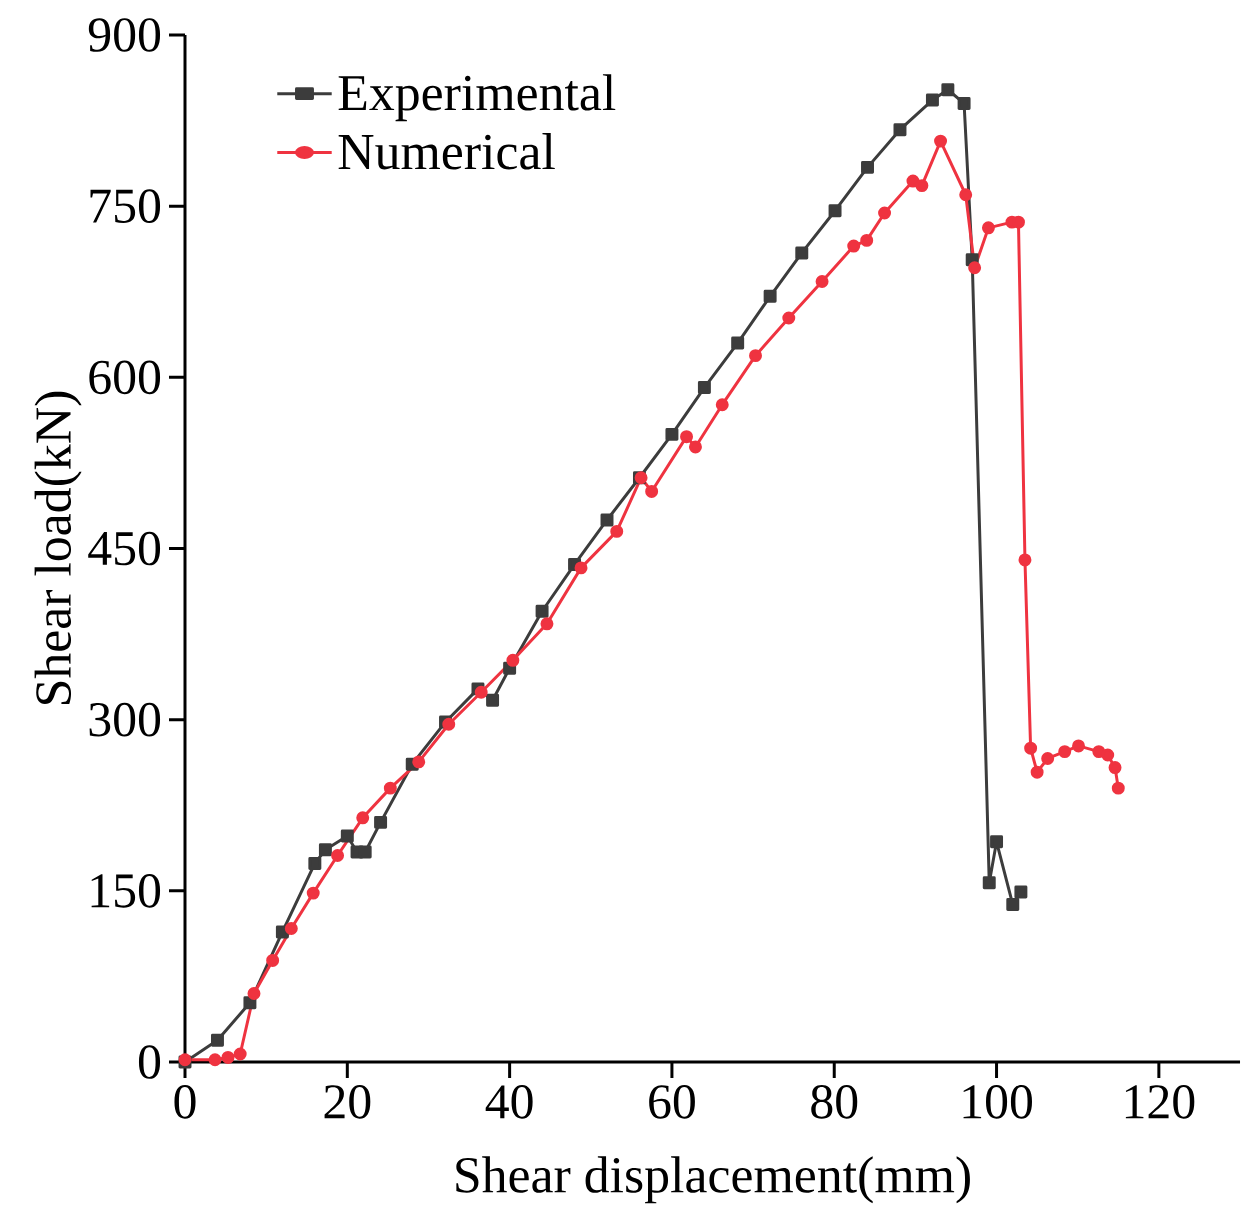  What do you see at coordinates (997, 1102) in the screenshot?
I see `x-tick-label: 100` at bounding box center [997, 1102].